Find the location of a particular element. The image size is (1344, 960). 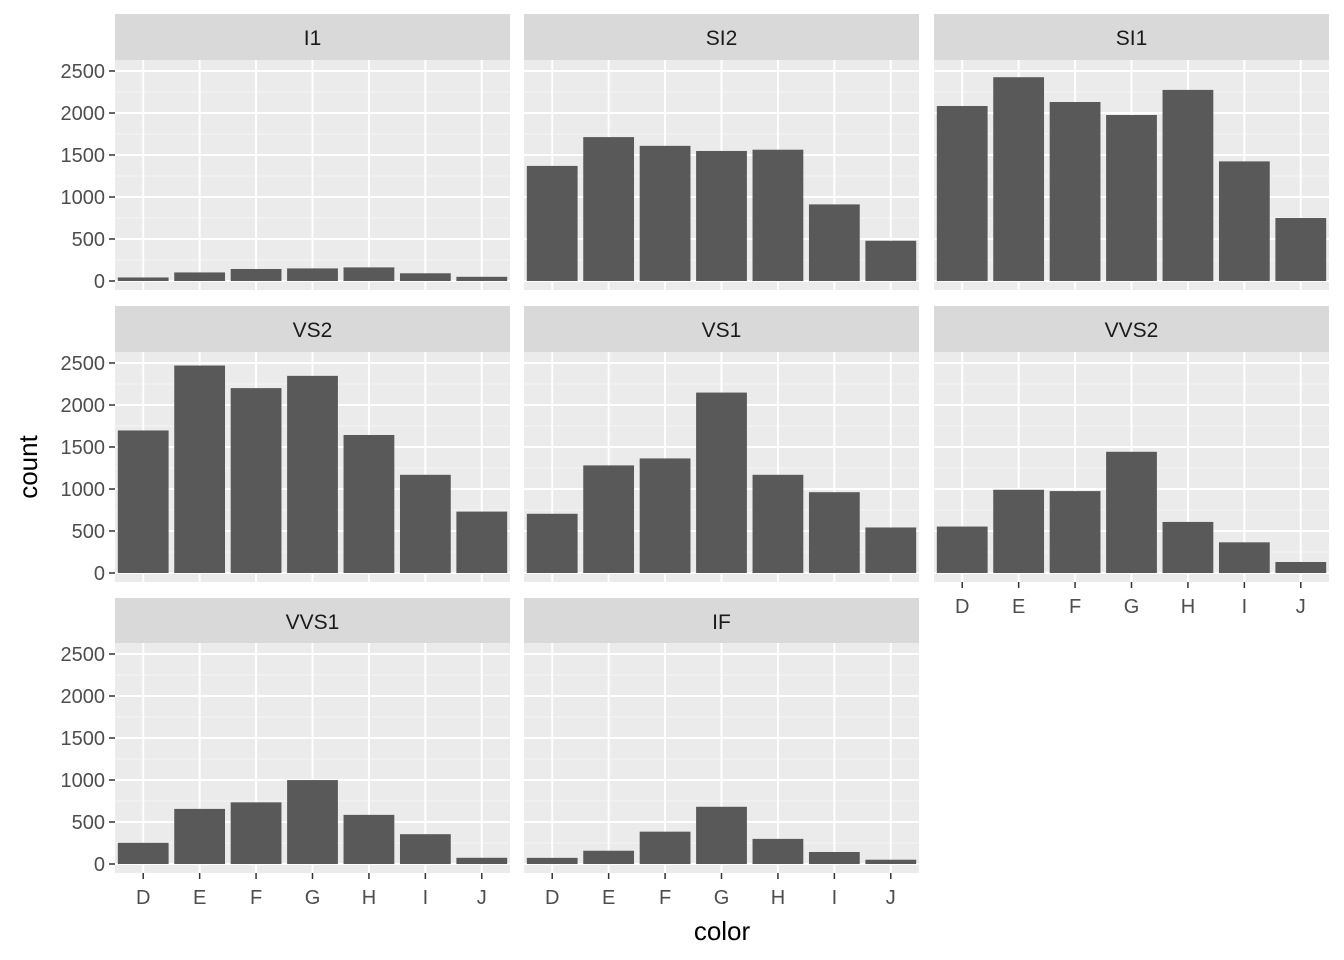

bar-si2-f is located at coordinates (665, 213).